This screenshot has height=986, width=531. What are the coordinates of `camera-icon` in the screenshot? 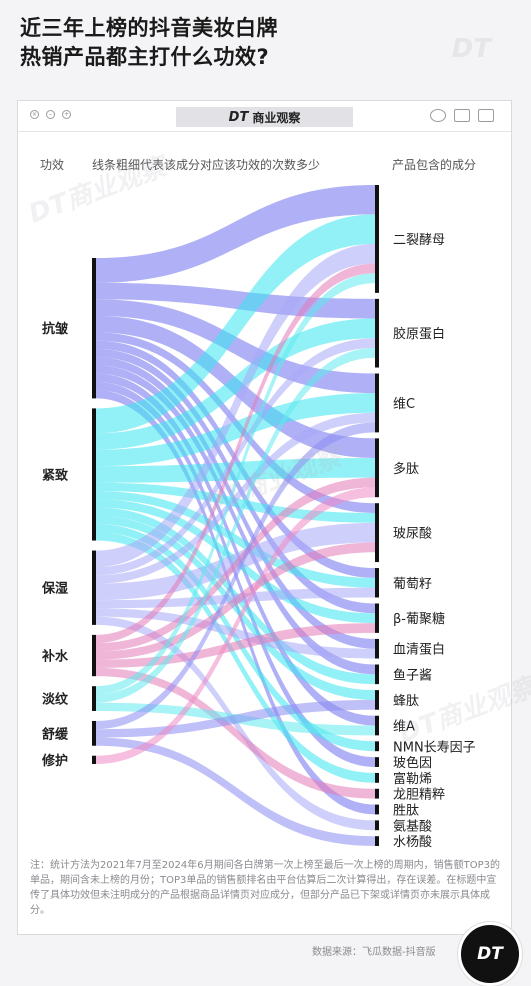 It's located at (462, 115).